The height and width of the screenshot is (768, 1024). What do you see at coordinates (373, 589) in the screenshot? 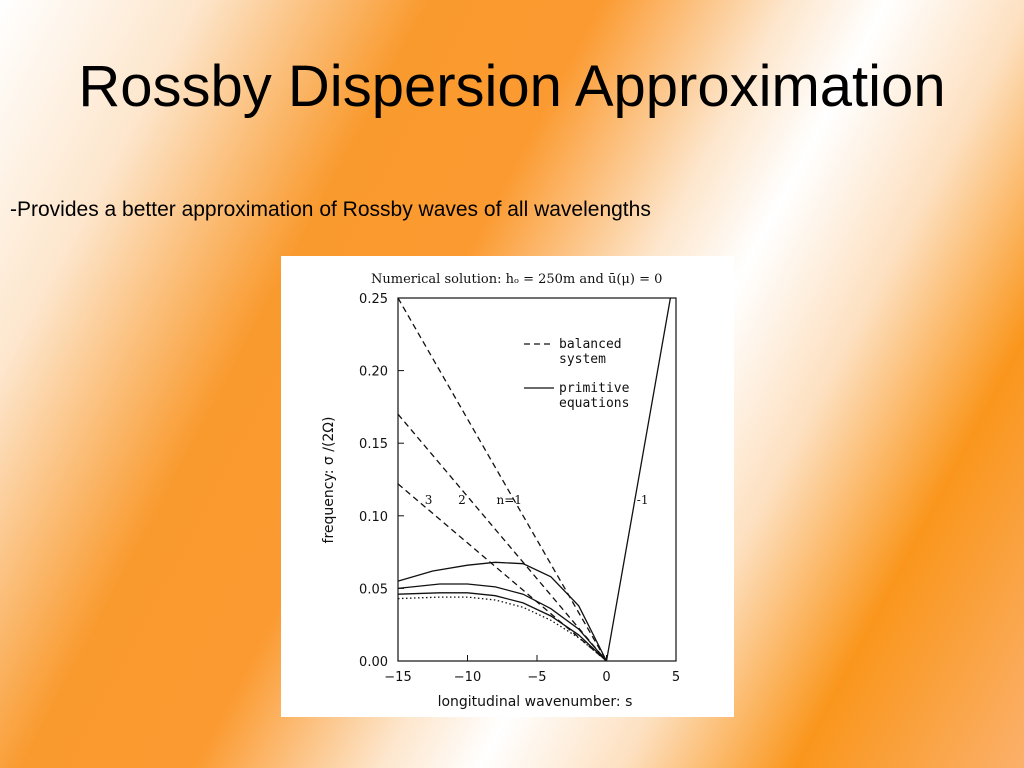
I see `y-tick-label: 0.05` at bounding box center [373, 589].